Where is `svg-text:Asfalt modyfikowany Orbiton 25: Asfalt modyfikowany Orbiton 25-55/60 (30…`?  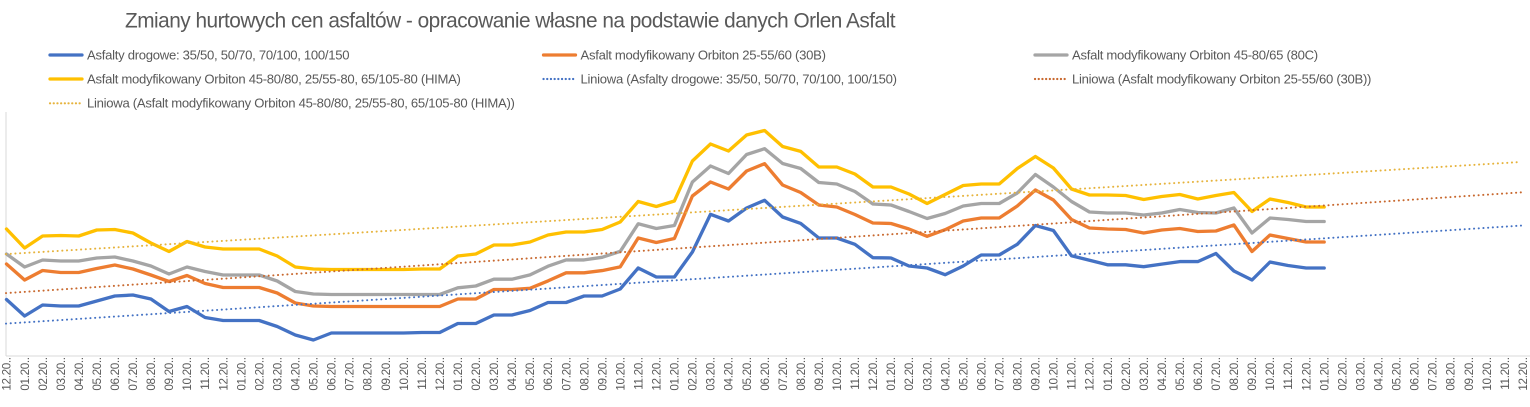
svg-text:Asfalt modyfikowany Orbiton 25: Asfalt modyfikowany Orbiton 25-55/60 (30… is located at coordinates (703, 54).